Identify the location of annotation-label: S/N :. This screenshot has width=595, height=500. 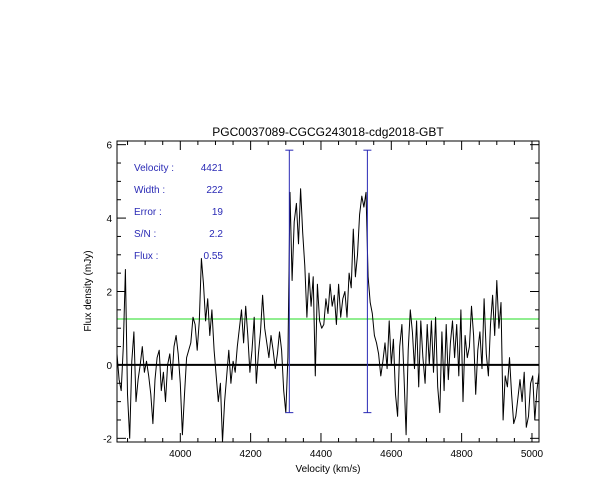
(145, 234).